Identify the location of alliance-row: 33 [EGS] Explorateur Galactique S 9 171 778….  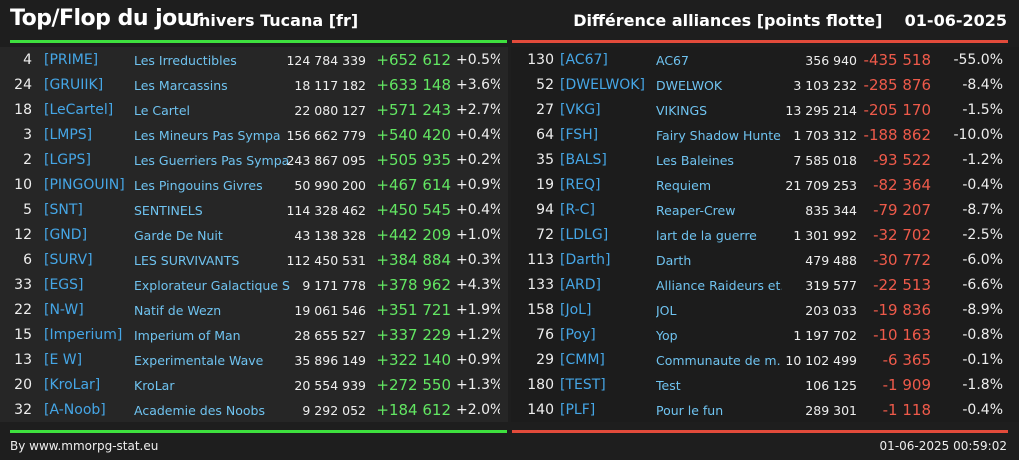
(254, 284).